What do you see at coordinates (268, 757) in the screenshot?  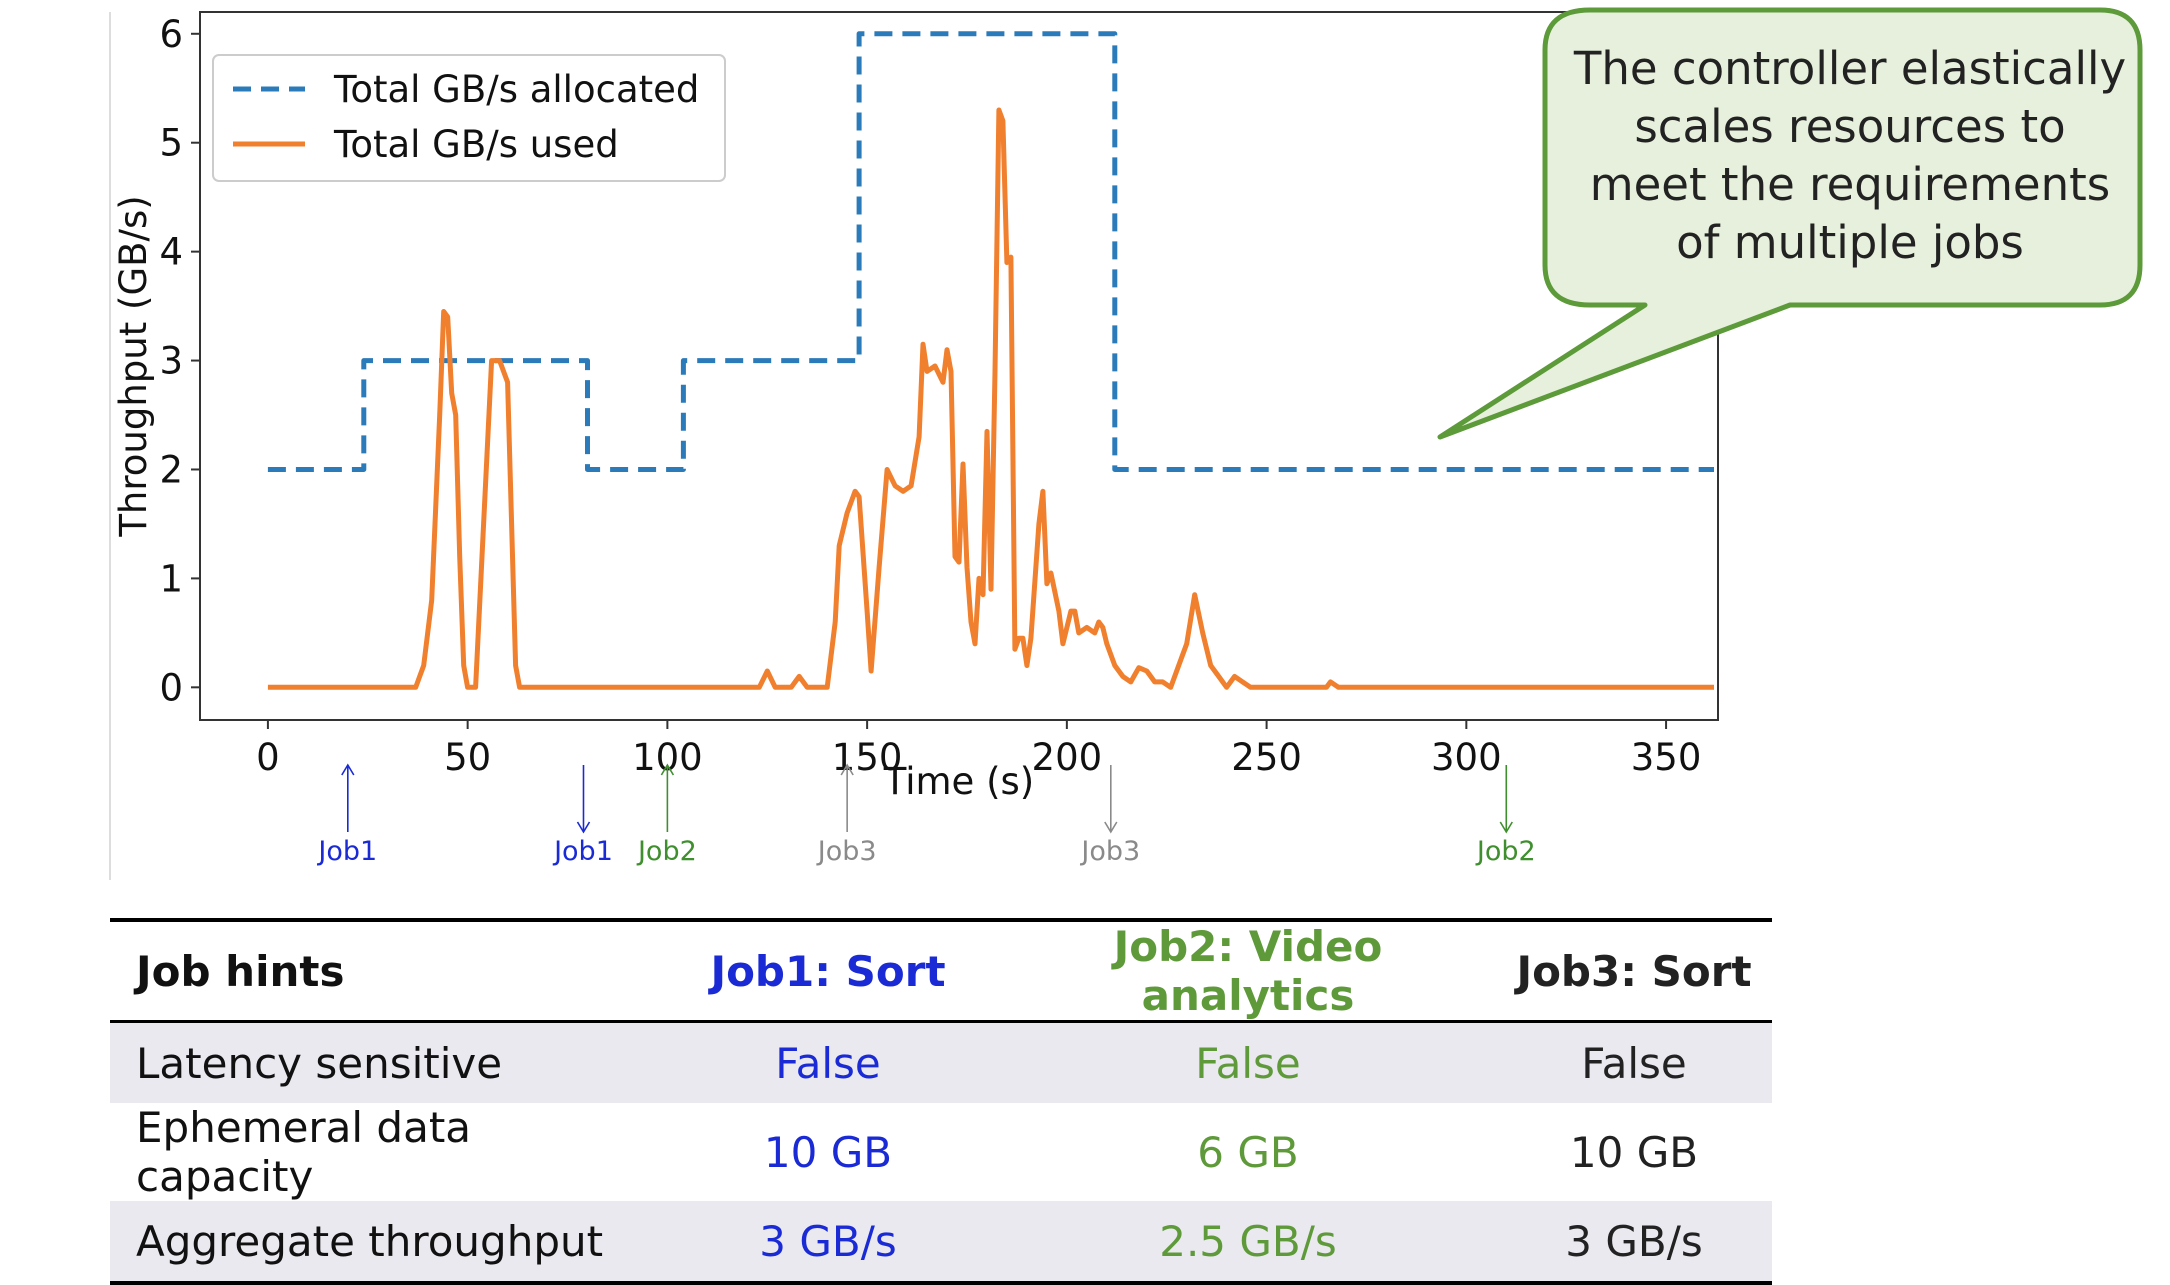 I see `x-tick-label: 0` at bounding box center [268, 757].